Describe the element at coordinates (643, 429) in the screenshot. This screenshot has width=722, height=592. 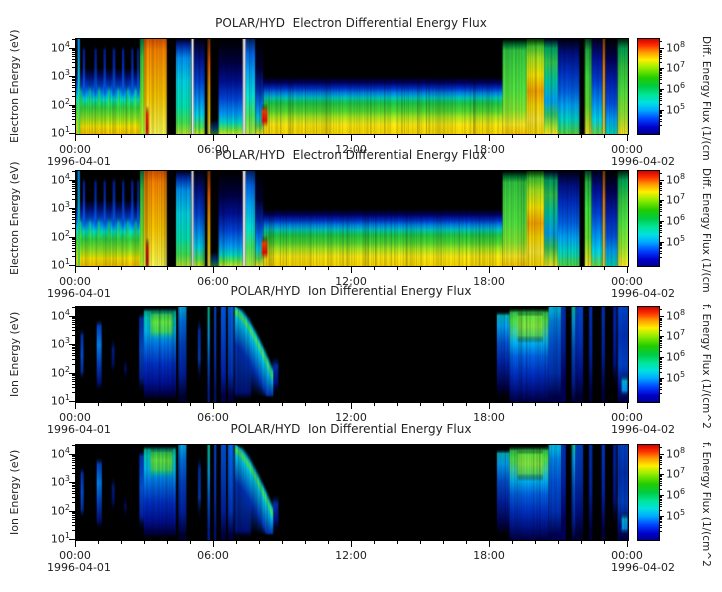
I see `x-axis-date-right: 1996-04-02` at that location.